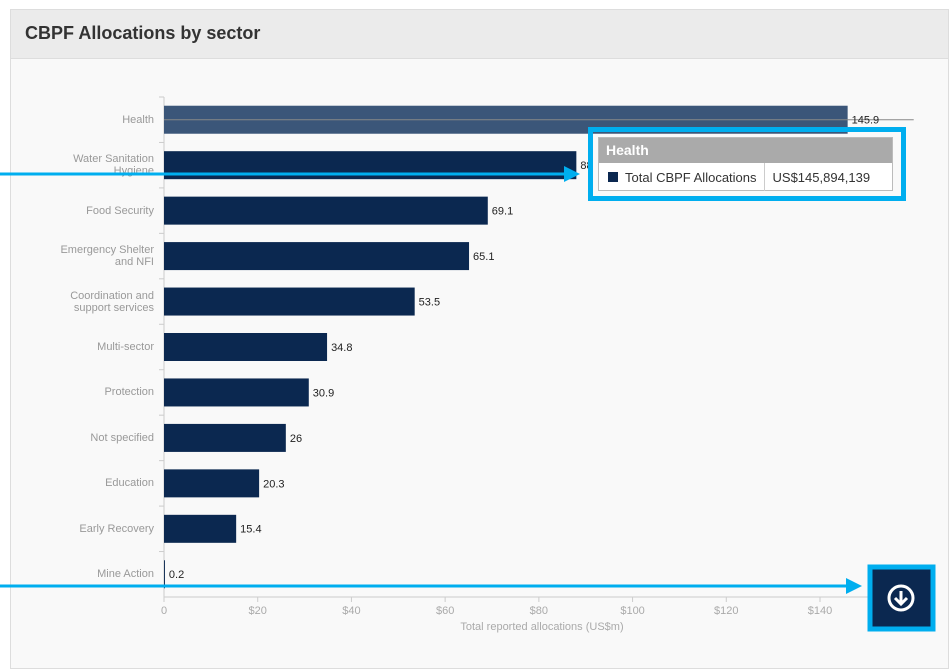  I want to click on x-axis-title: Total reported allocations (US$m), so click(541, 627).